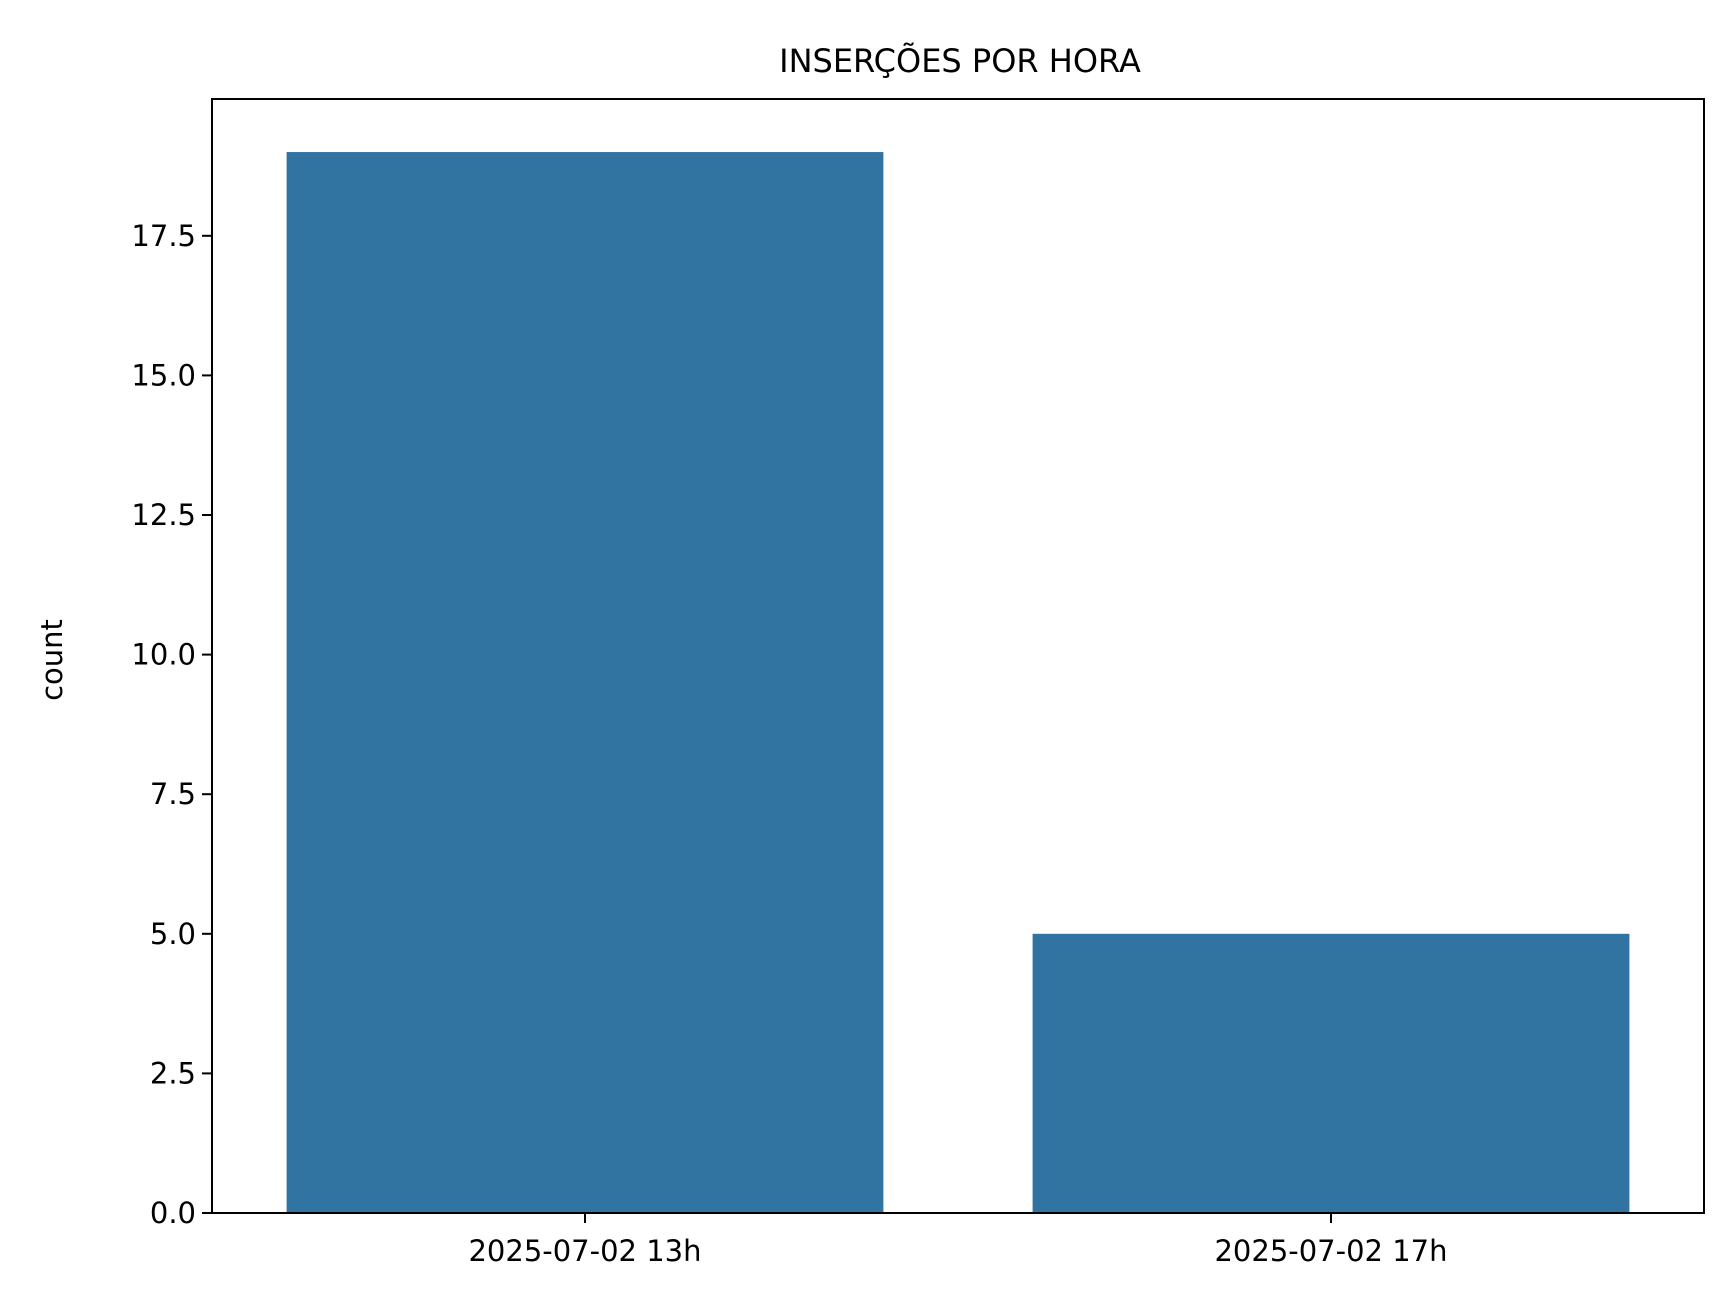  What do you see at coordinates (171, 724) in the screenshot?
I see `y-axis-ticks: 0.0 2.5 5.0 7.5 10.0 12.5 15.0 17.5` at bounding box center [171, 724].